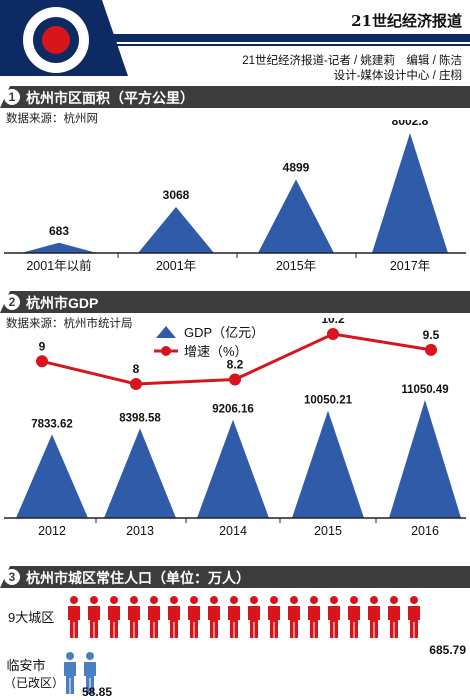 Image resolution: width=470 pixels, height=700 pixels. Describe the element at coordinates (235, 97) in the screenshot. I see `section-1-title-bar: 1 杭州市区面积（平方公里）` at that location.